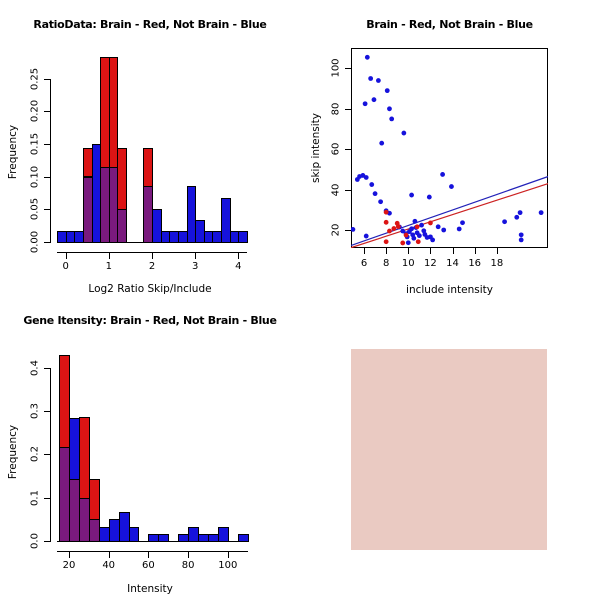  I want to click on y-tick-label: 0.10, so click(34, 176).